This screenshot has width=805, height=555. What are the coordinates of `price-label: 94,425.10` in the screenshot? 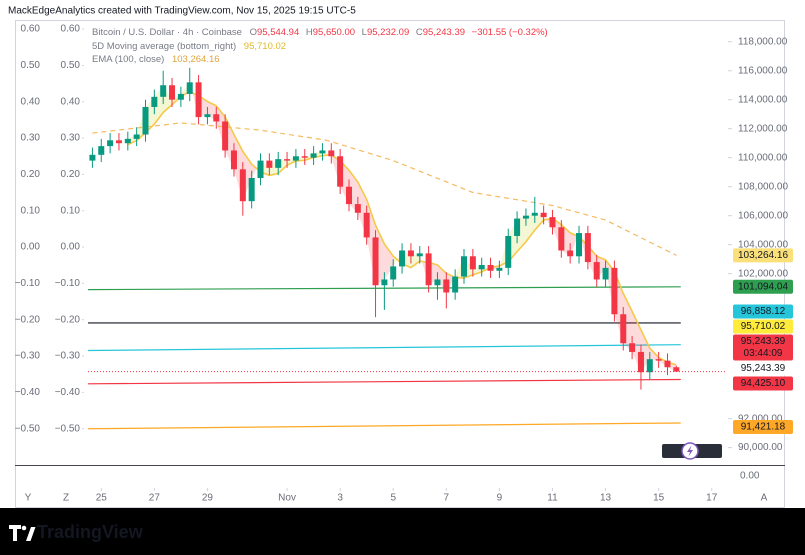 It's located at (763, 383).